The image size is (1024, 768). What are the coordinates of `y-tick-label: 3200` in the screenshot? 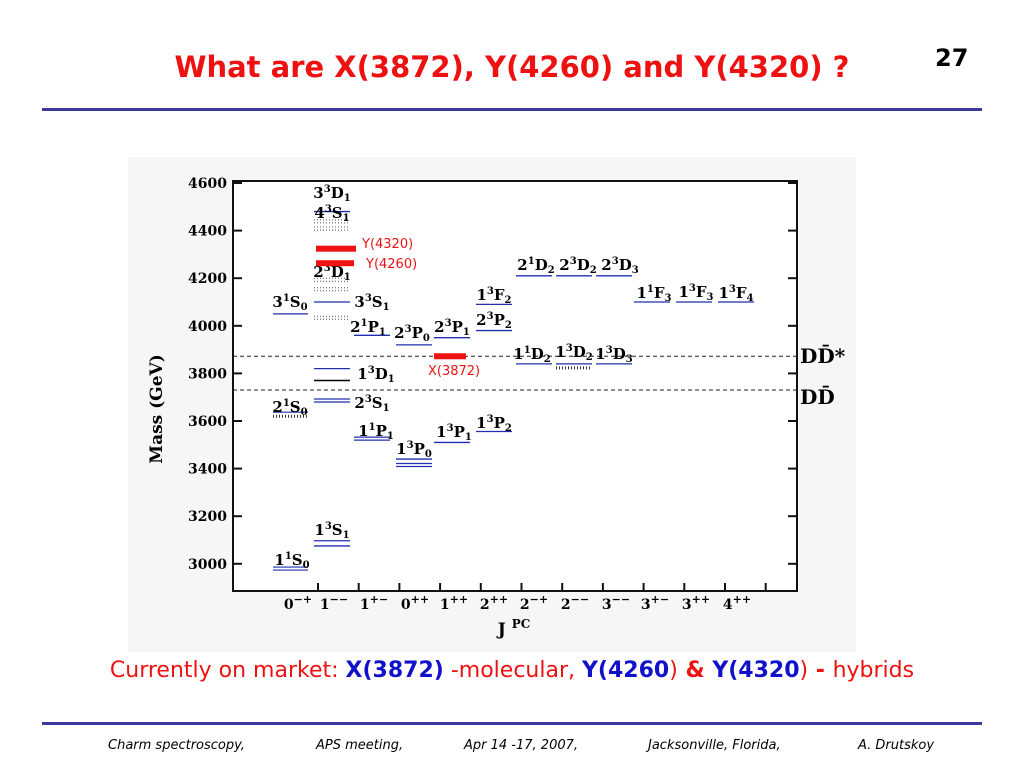 It's located at (207, 517).